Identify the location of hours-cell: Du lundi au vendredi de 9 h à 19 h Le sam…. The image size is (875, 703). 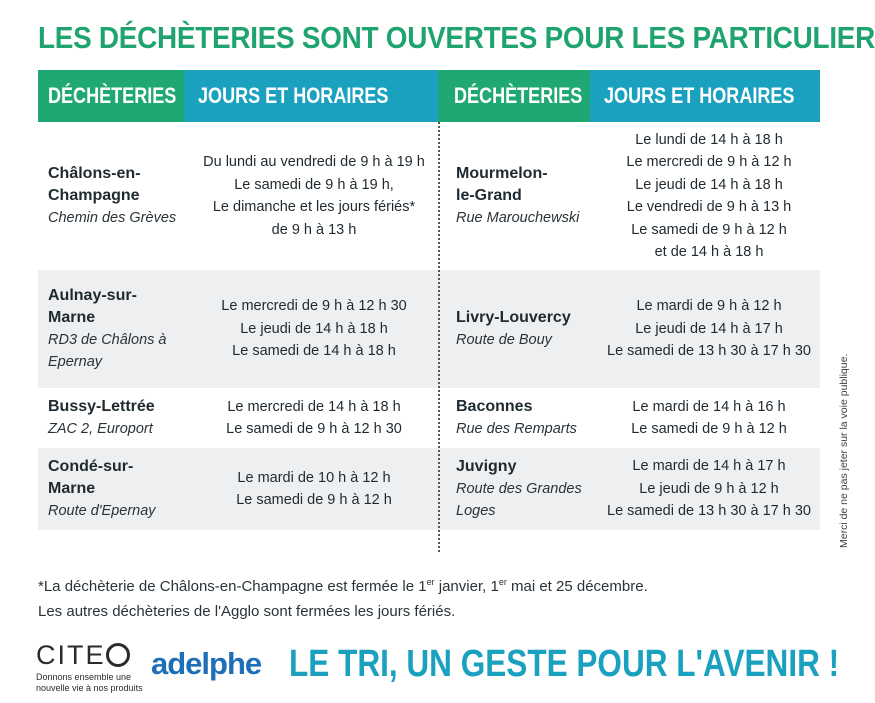
(314, 196).